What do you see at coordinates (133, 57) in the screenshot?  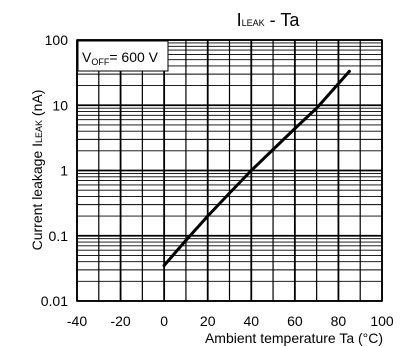 I see `annotation-rest: = 600 V` at bounding box center [133, 57].